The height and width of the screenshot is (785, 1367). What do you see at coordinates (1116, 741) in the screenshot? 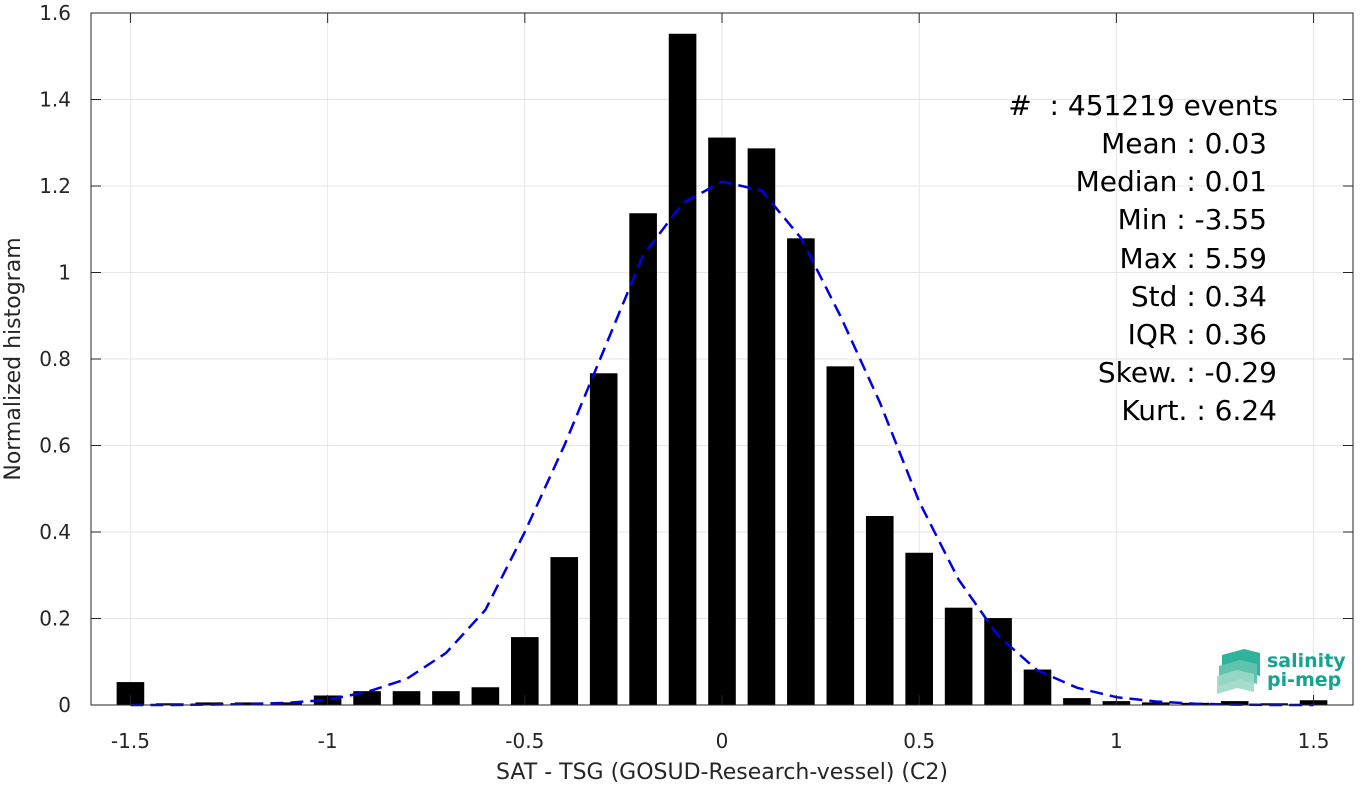
I see `x-tick-label: 1` at bounding box center [1116, 741].